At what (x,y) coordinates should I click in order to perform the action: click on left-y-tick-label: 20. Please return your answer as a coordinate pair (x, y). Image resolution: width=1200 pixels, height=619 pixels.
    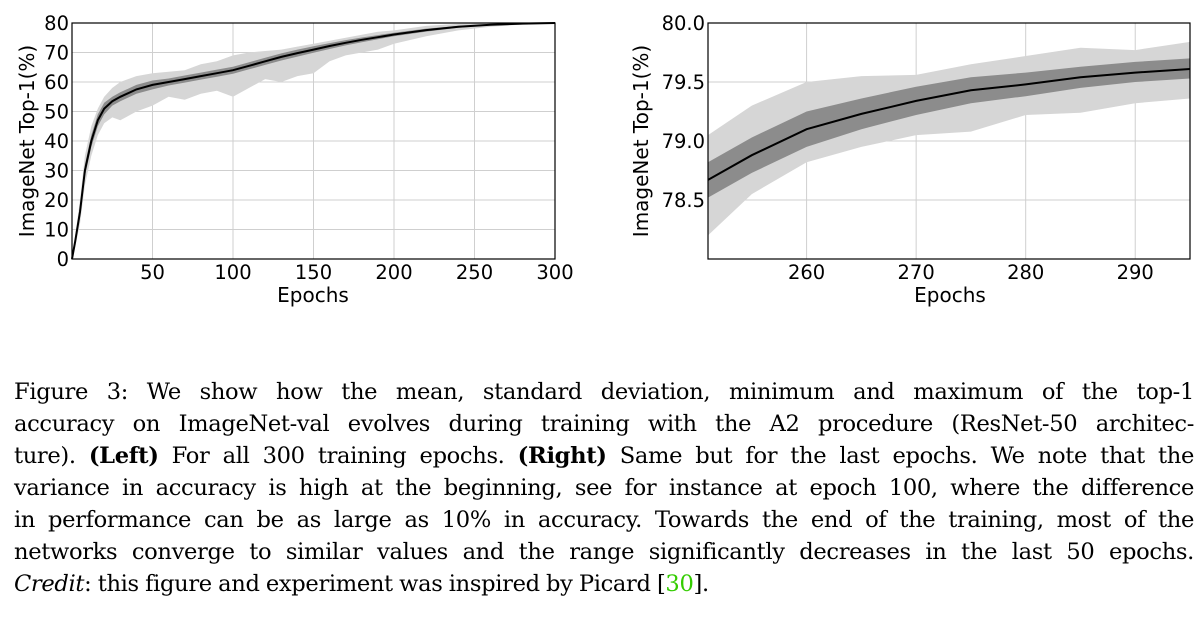
    Looking at the image, I should click on (56, 200).